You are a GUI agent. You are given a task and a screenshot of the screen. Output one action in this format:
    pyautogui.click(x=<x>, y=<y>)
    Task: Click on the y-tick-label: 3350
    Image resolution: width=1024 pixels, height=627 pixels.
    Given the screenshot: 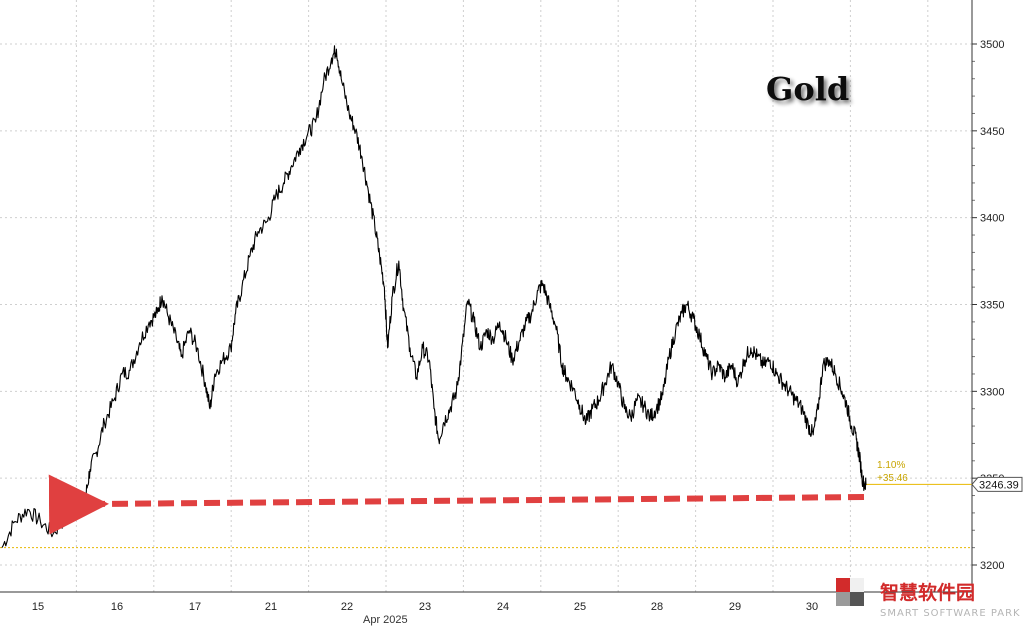 What is the action you would take?
    pyautogui.click(x=992, y=306)
    